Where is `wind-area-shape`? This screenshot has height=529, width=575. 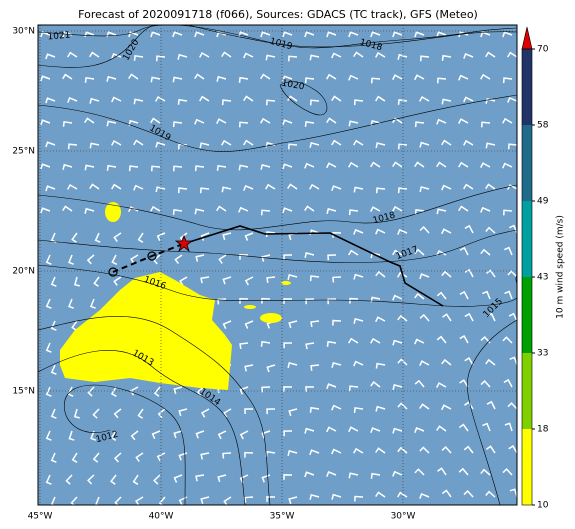 wind-area-shape is located at coordinates (146, 331).